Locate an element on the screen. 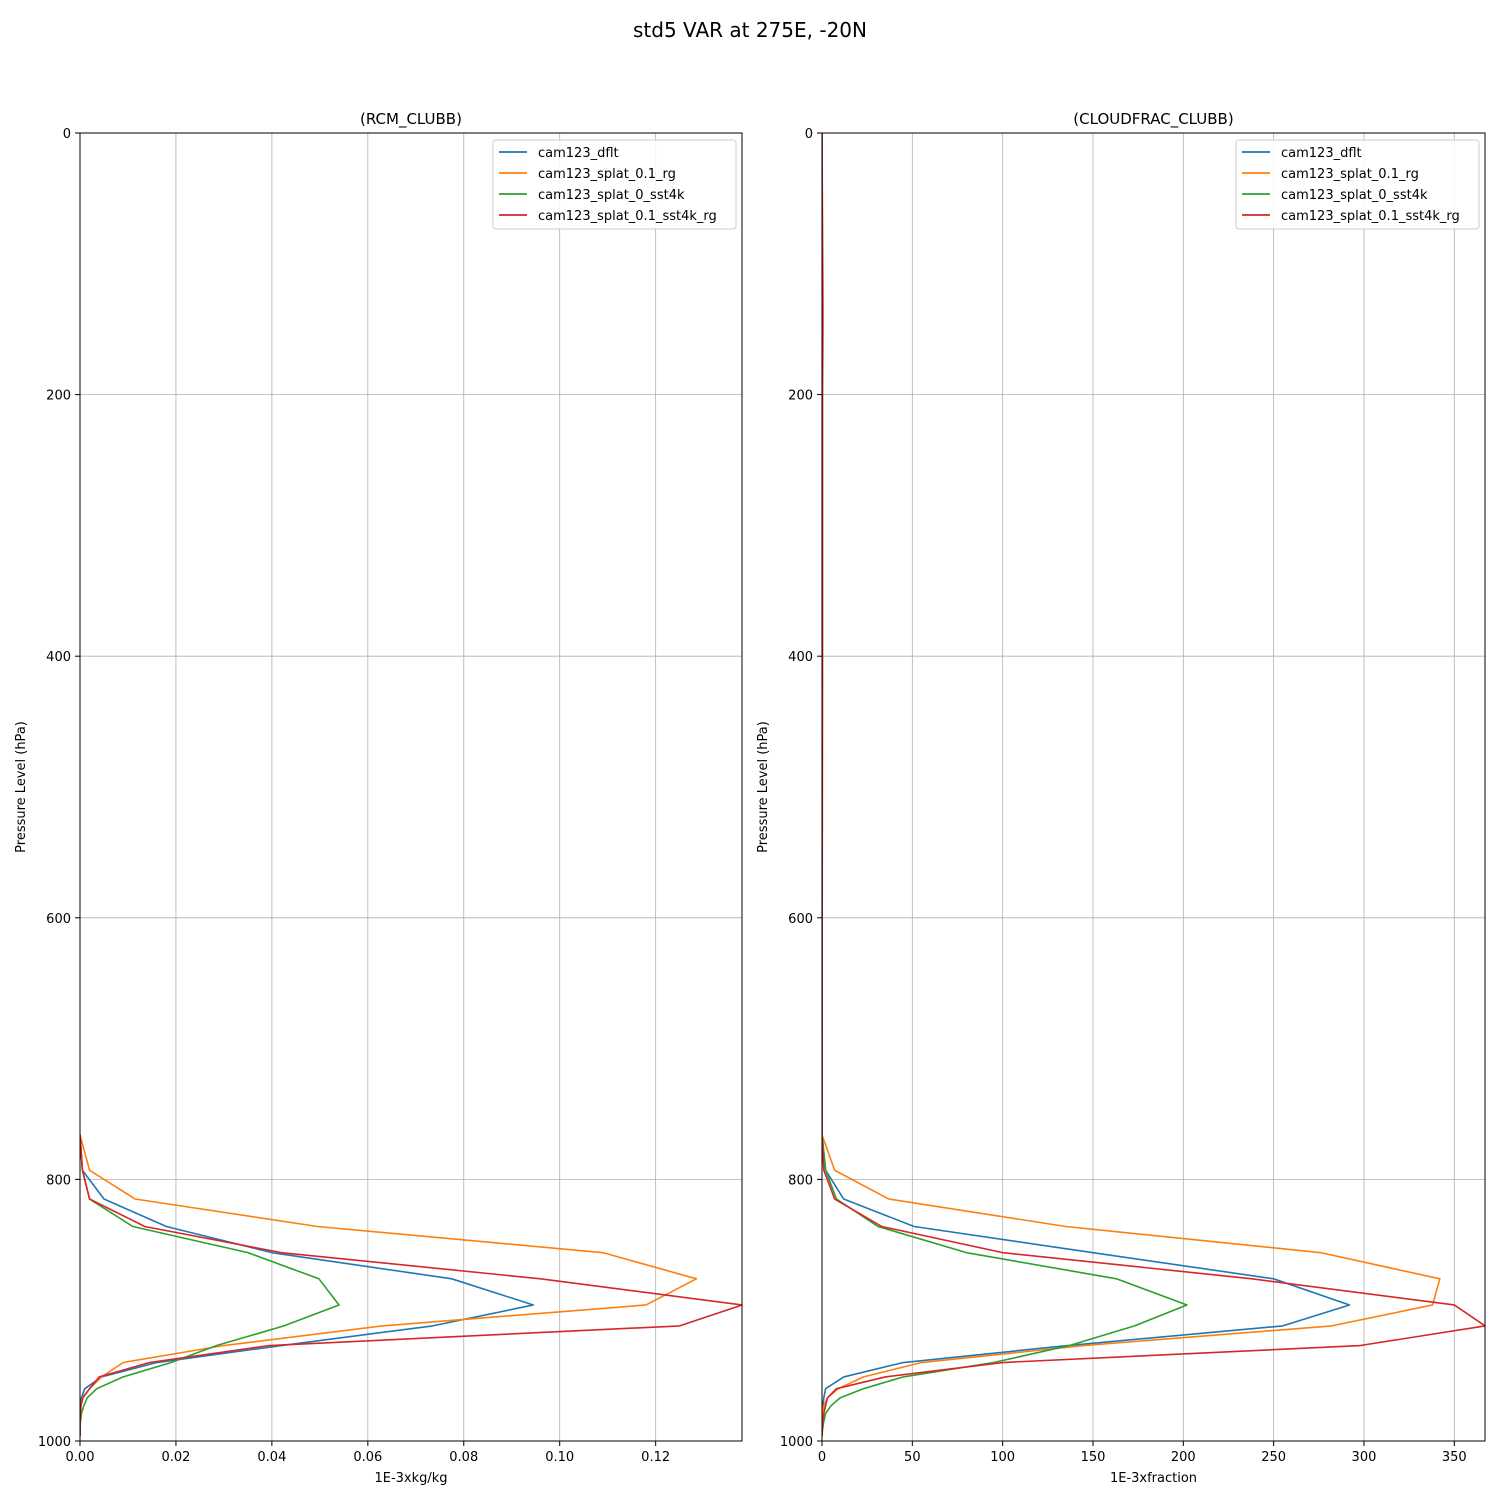 The image size is (1500, 1500). x-tick-label: 200 is located at coordinates (1183, 1457).